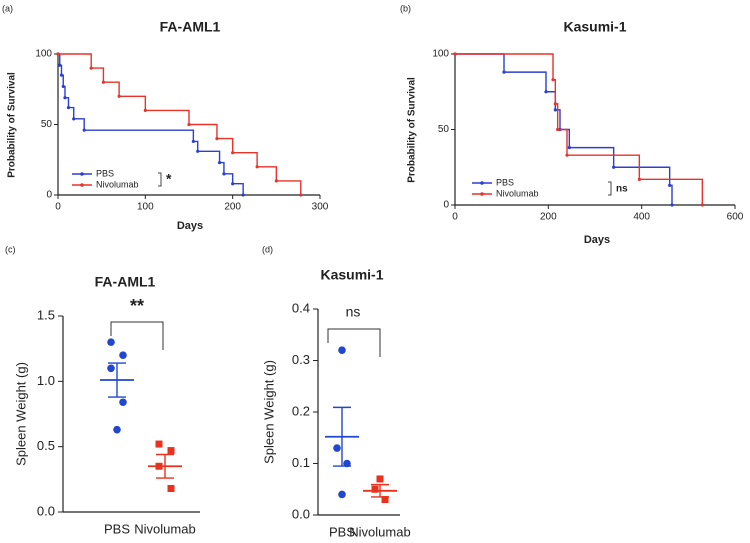  What do you see at coordinates (301, 307) in the screenshot?
I see `y-tick-label: 0.4` at bounding box center [301, 307].